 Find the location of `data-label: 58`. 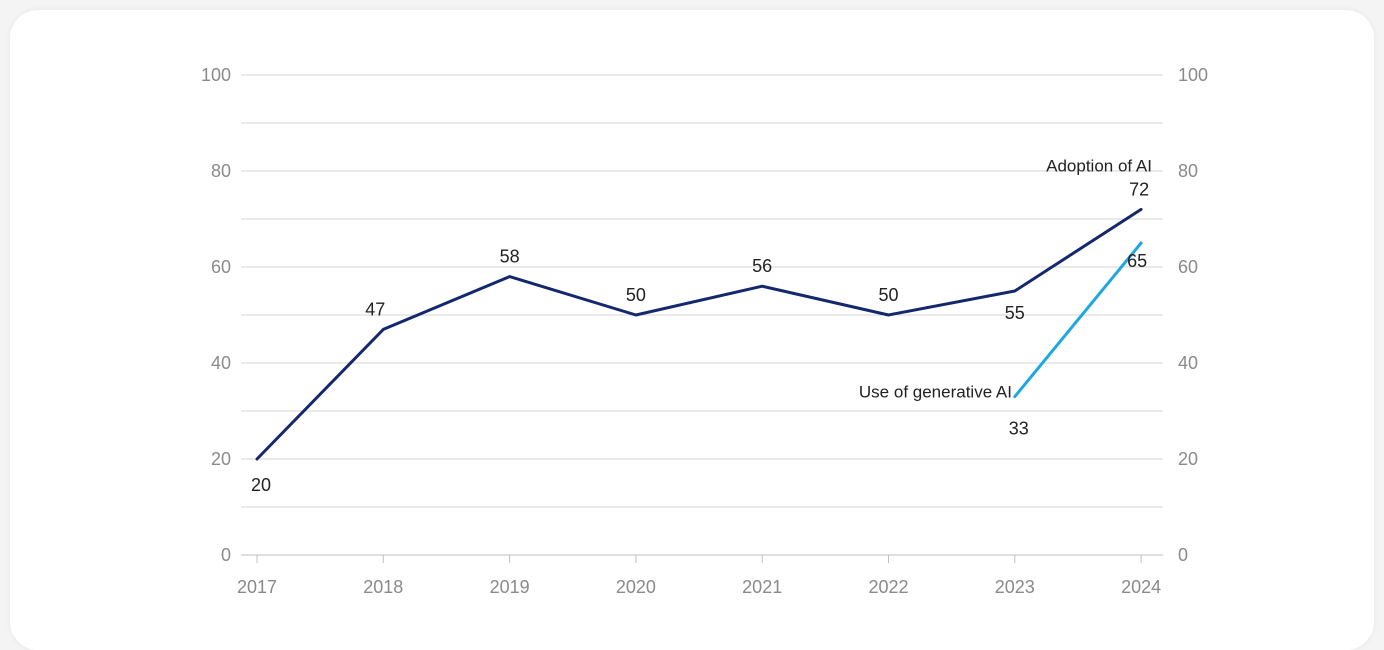

data-label: 58 is located at coordinates (510, 257).